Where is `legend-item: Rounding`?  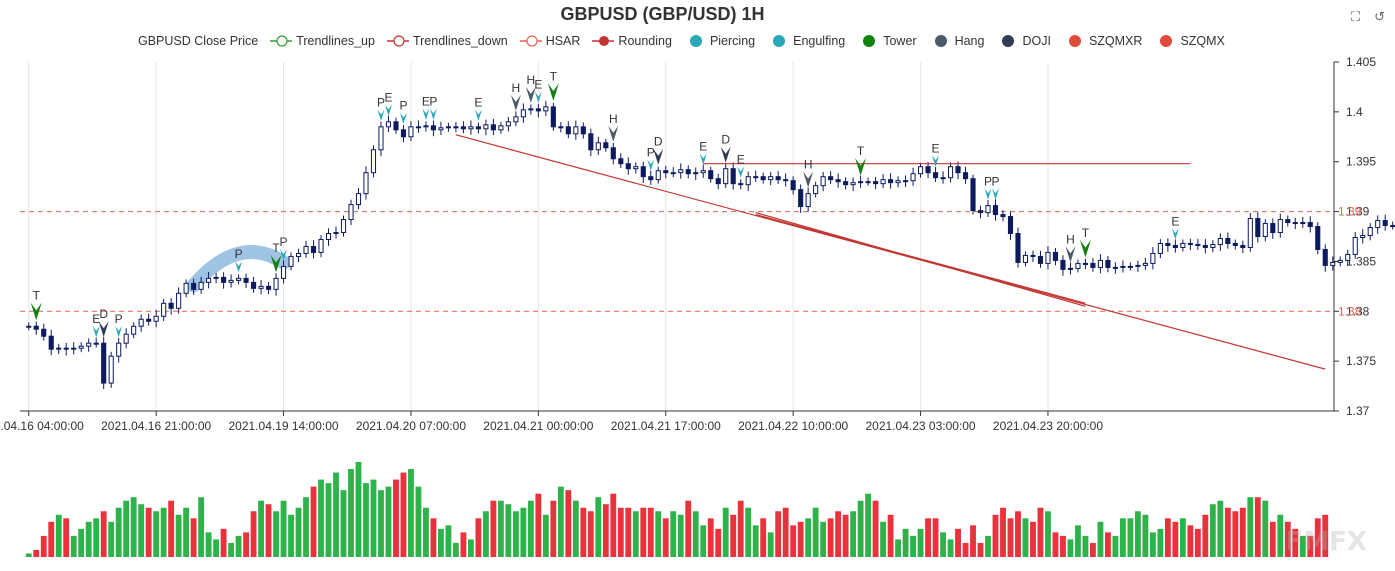
legend-item: Rounding is located at coordinates (632, 41).